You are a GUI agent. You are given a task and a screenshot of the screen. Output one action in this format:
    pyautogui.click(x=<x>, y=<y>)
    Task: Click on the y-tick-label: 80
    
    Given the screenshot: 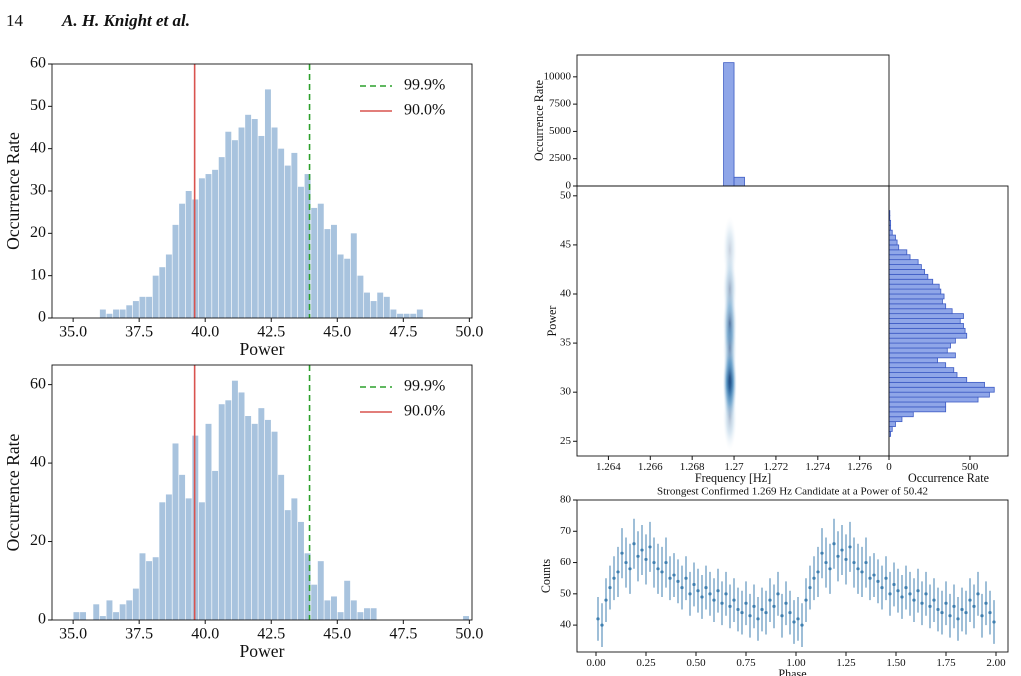 What is the action you would take?
    pyautogui.click(x=566, y=500)
    